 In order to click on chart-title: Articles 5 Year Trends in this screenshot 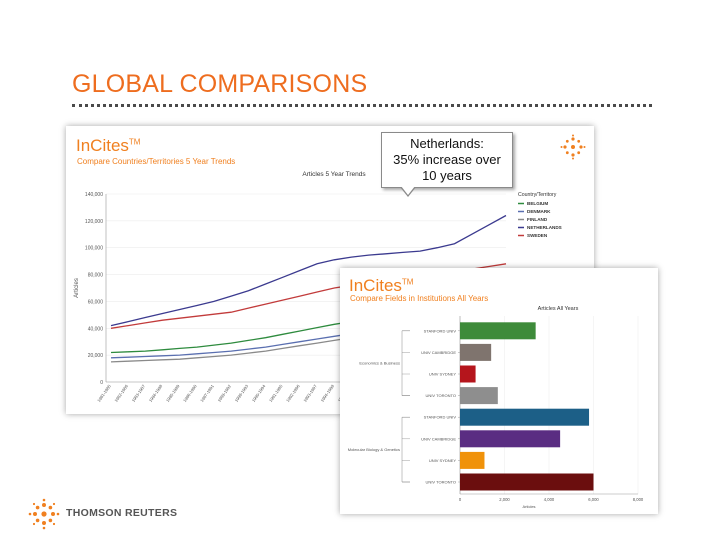, I will do `click(334, 174)`.